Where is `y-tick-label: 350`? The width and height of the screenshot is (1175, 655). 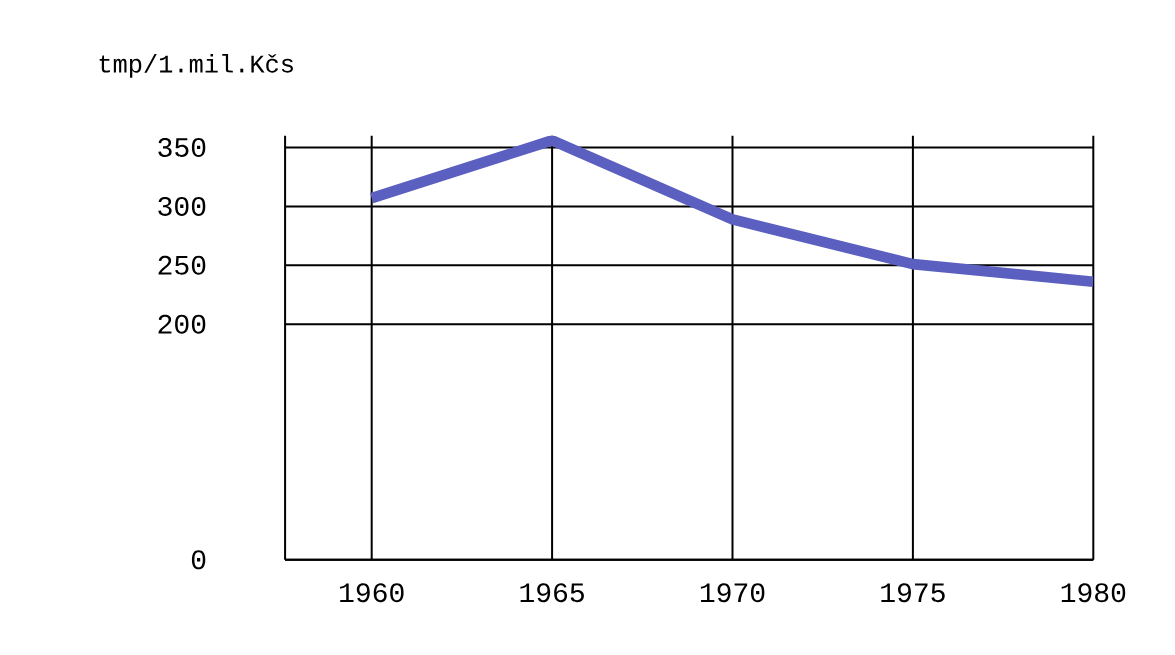 y-tick-label: 350 is located at coordinates (182, 148).